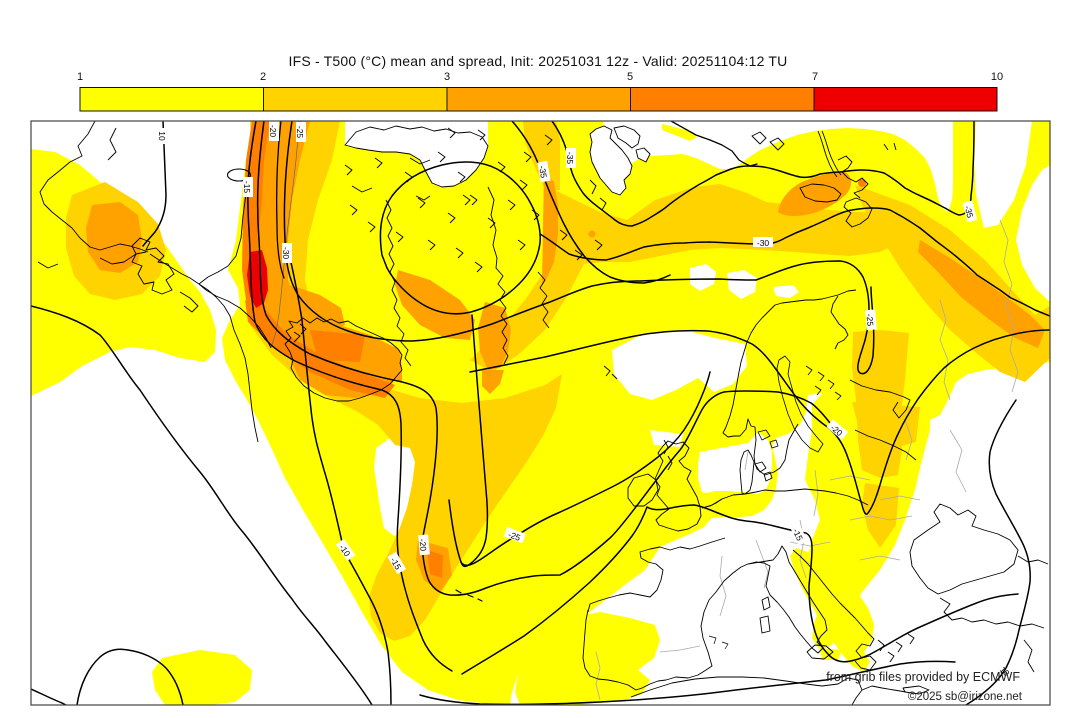  What do you see at coordinates (263, 77) in the screenshot?
I see `svg-text: 2` at bounding box center [263, 77].